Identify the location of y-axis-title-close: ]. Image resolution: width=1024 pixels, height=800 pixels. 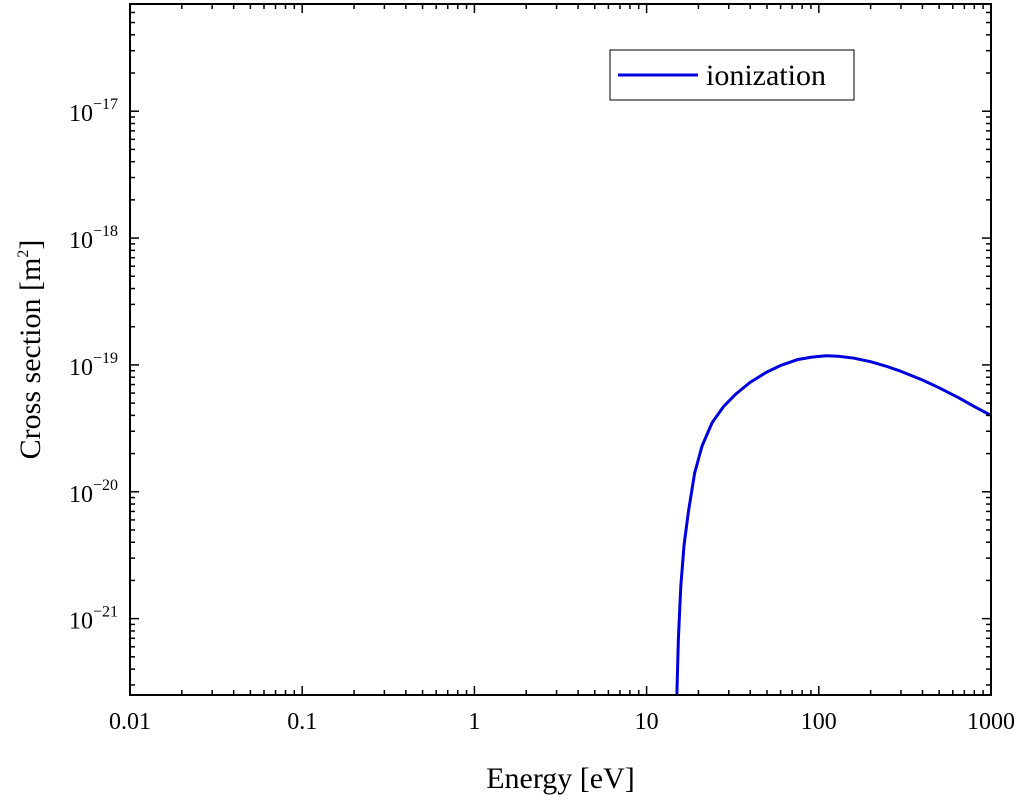
(30, 245).